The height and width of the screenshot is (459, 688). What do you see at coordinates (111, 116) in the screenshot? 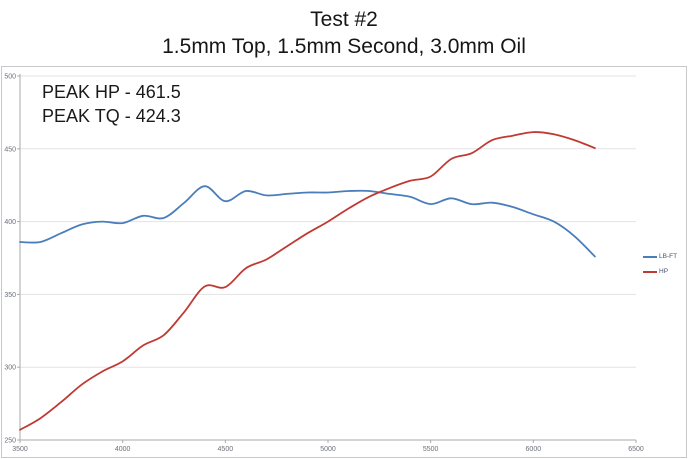
I see `peak-tq-annotation: PEAK TQ - 424.3` at bounding box center [111, 116].